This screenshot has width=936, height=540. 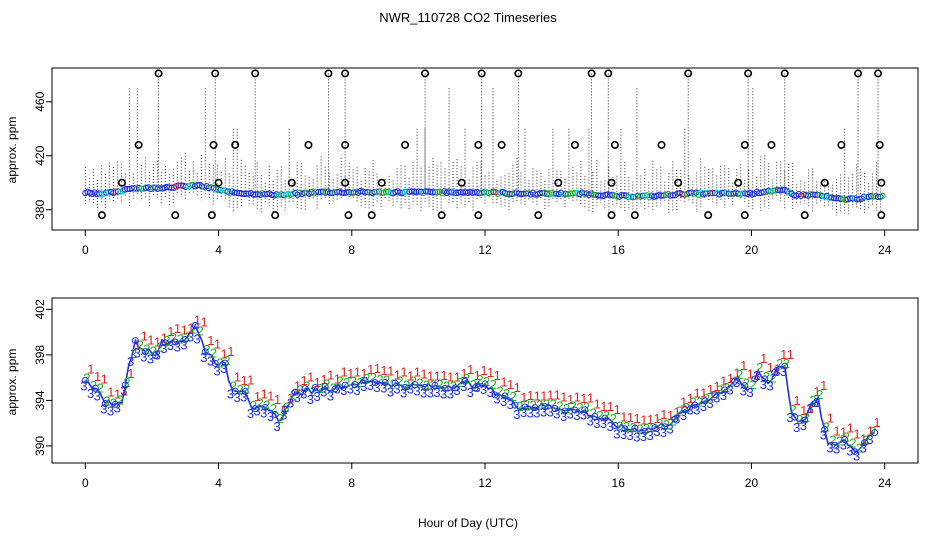 I want to click on y-tick-label: 460, so click(x=40, y=101).